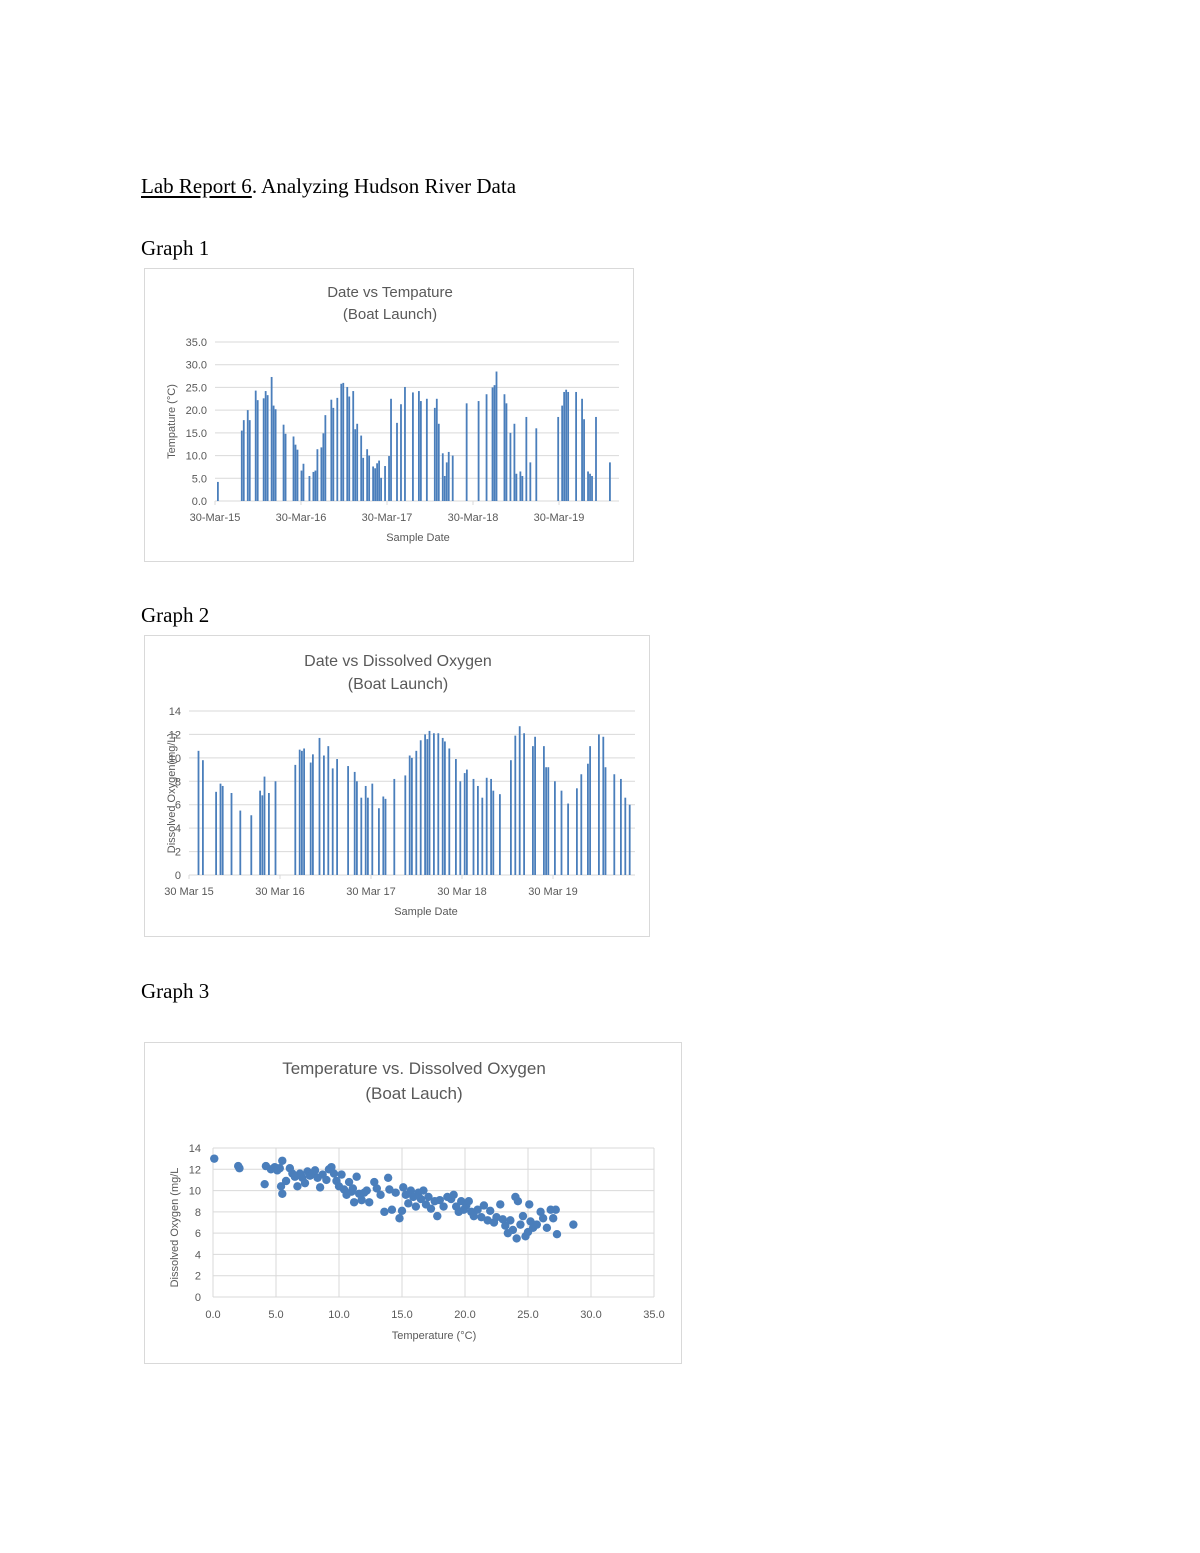 Image resolution: width=1200 pixels, height=1553 pixels. What do you see at coordinates (175, 615) in the screenshot?
I see `graph-2-label: Graph 2` at bounding box center [175, 615].